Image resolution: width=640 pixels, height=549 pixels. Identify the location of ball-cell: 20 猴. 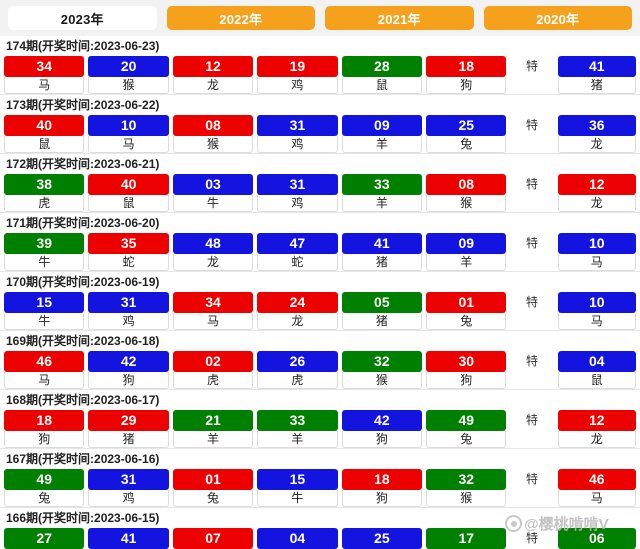
(128, 75).